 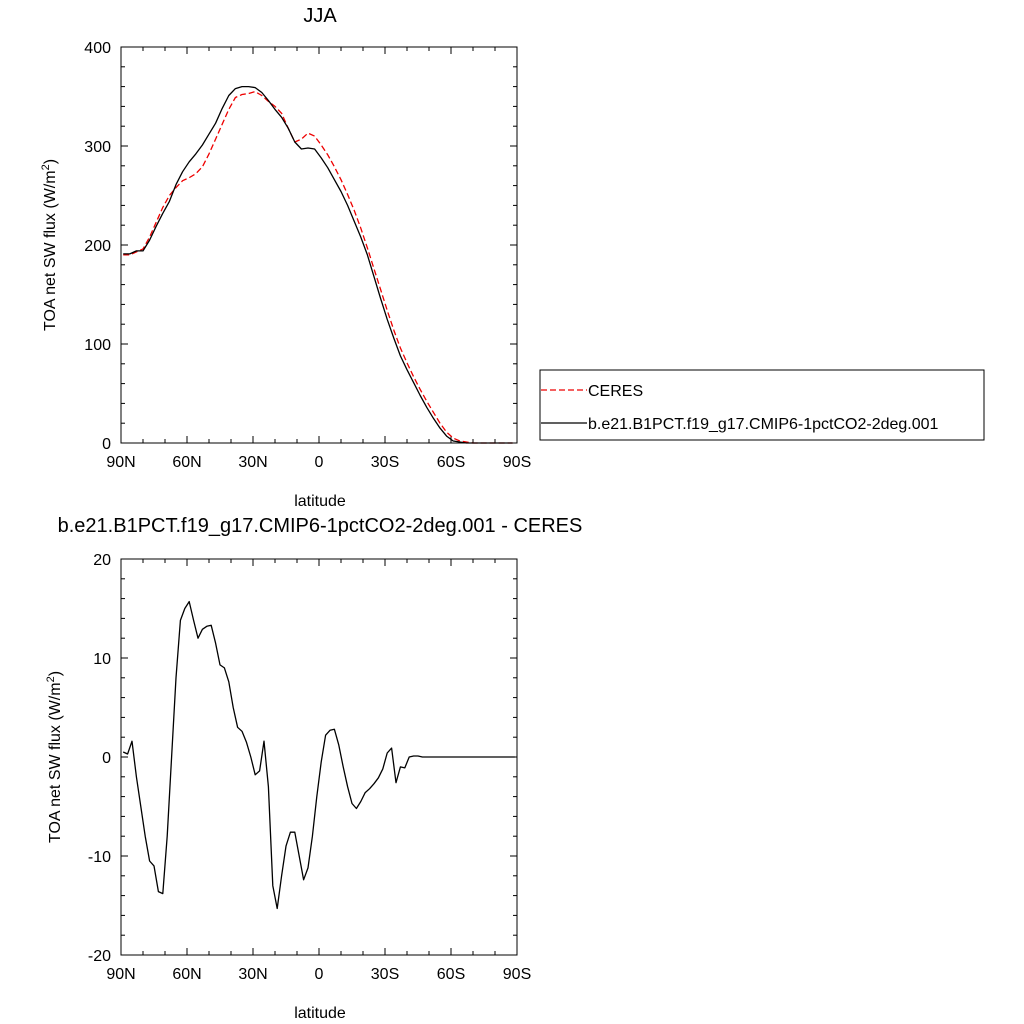 What do you see at coordinates (99, 956) in the screenshot?
I see `bottom-y-tick-label: -20` at bounding box center [99, 956].